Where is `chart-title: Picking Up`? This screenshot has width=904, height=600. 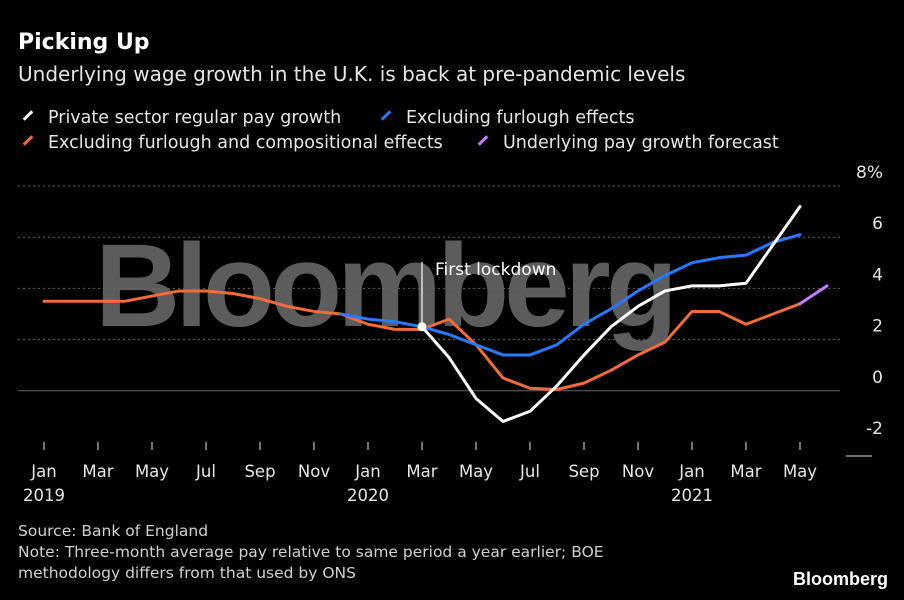 chart-title: Picking Up is located at coordinates (84, 42).